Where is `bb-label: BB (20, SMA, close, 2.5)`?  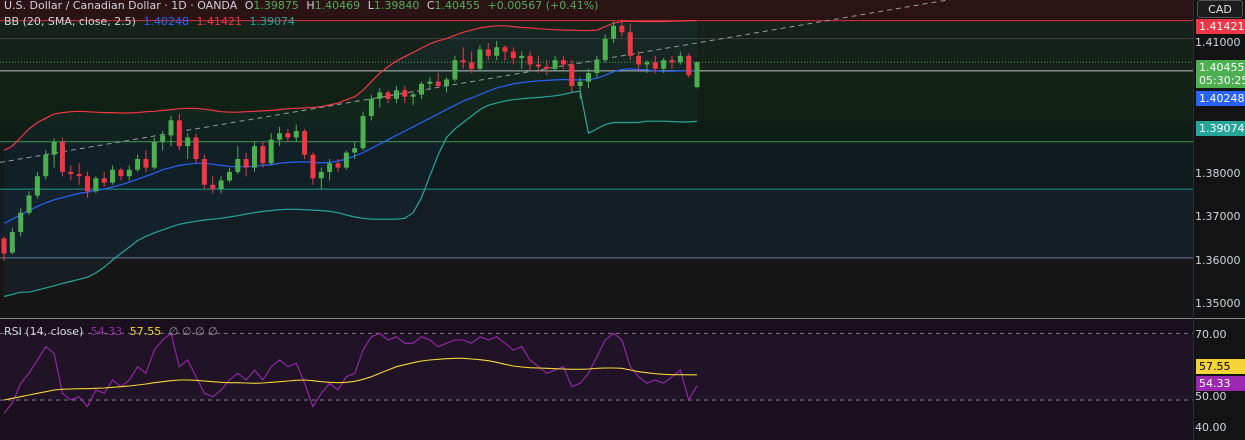
bb-label: BB (20, SMA, close, 2.5) is located at coordinates (70, 21).